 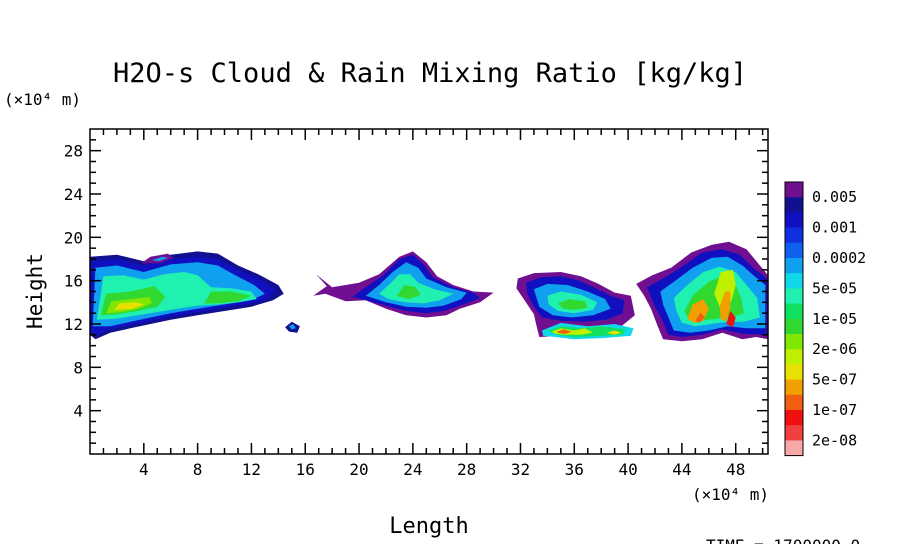 I want to click on cloud-streak, so click(x=157, y=258).